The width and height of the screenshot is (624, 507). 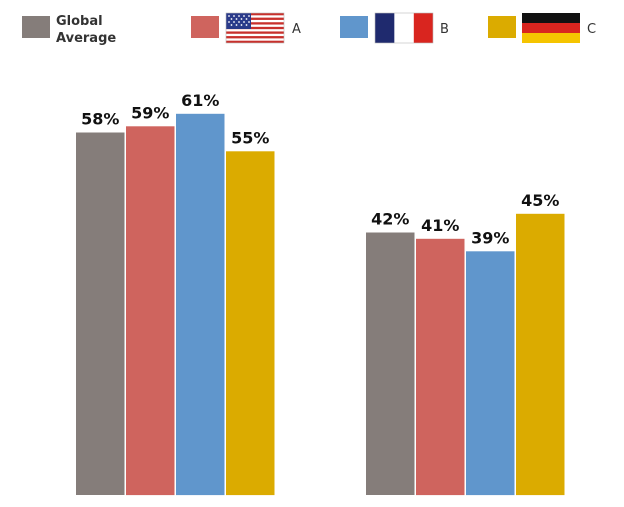 What do you see at coordinates (100, 119) in the screenshot?
I see `data-label-0-0: 58%` at bounding box center [100, 119].